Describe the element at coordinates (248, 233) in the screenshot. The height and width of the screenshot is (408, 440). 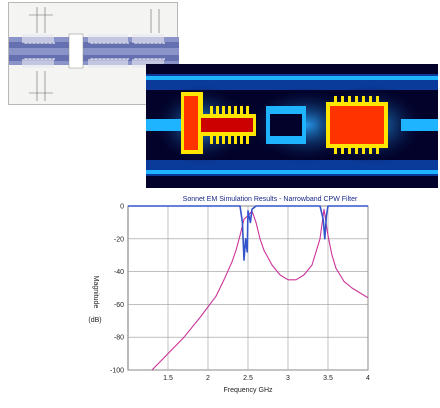
I see `series-line-blue` at that location.